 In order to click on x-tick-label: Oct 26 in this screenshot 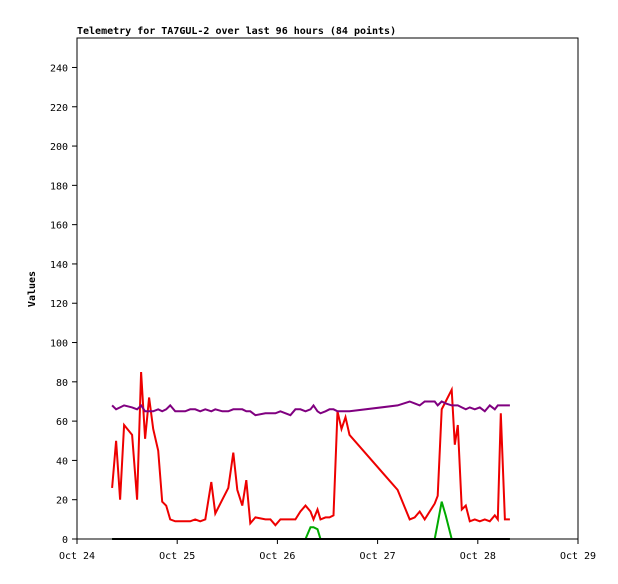, I will do `click(277, 556)`.